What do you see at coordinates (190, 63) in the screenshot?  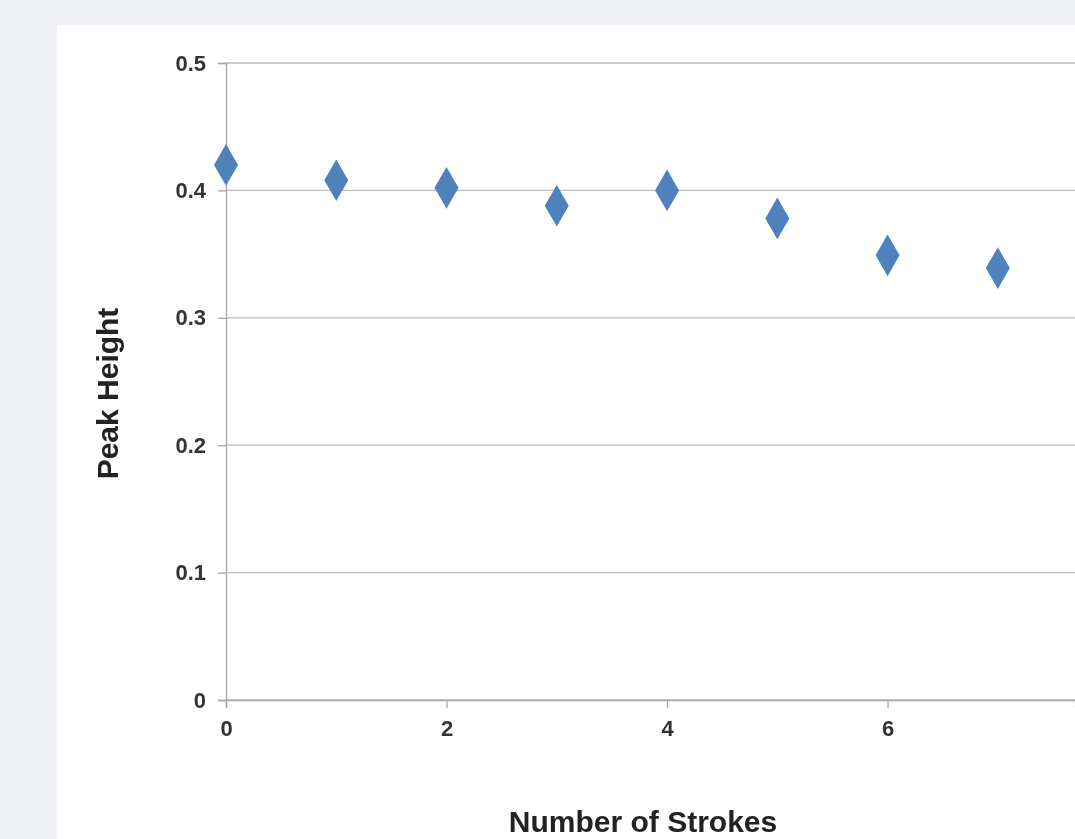 I see `y-tick-label: 0.5` at bounding box center [190, 63].